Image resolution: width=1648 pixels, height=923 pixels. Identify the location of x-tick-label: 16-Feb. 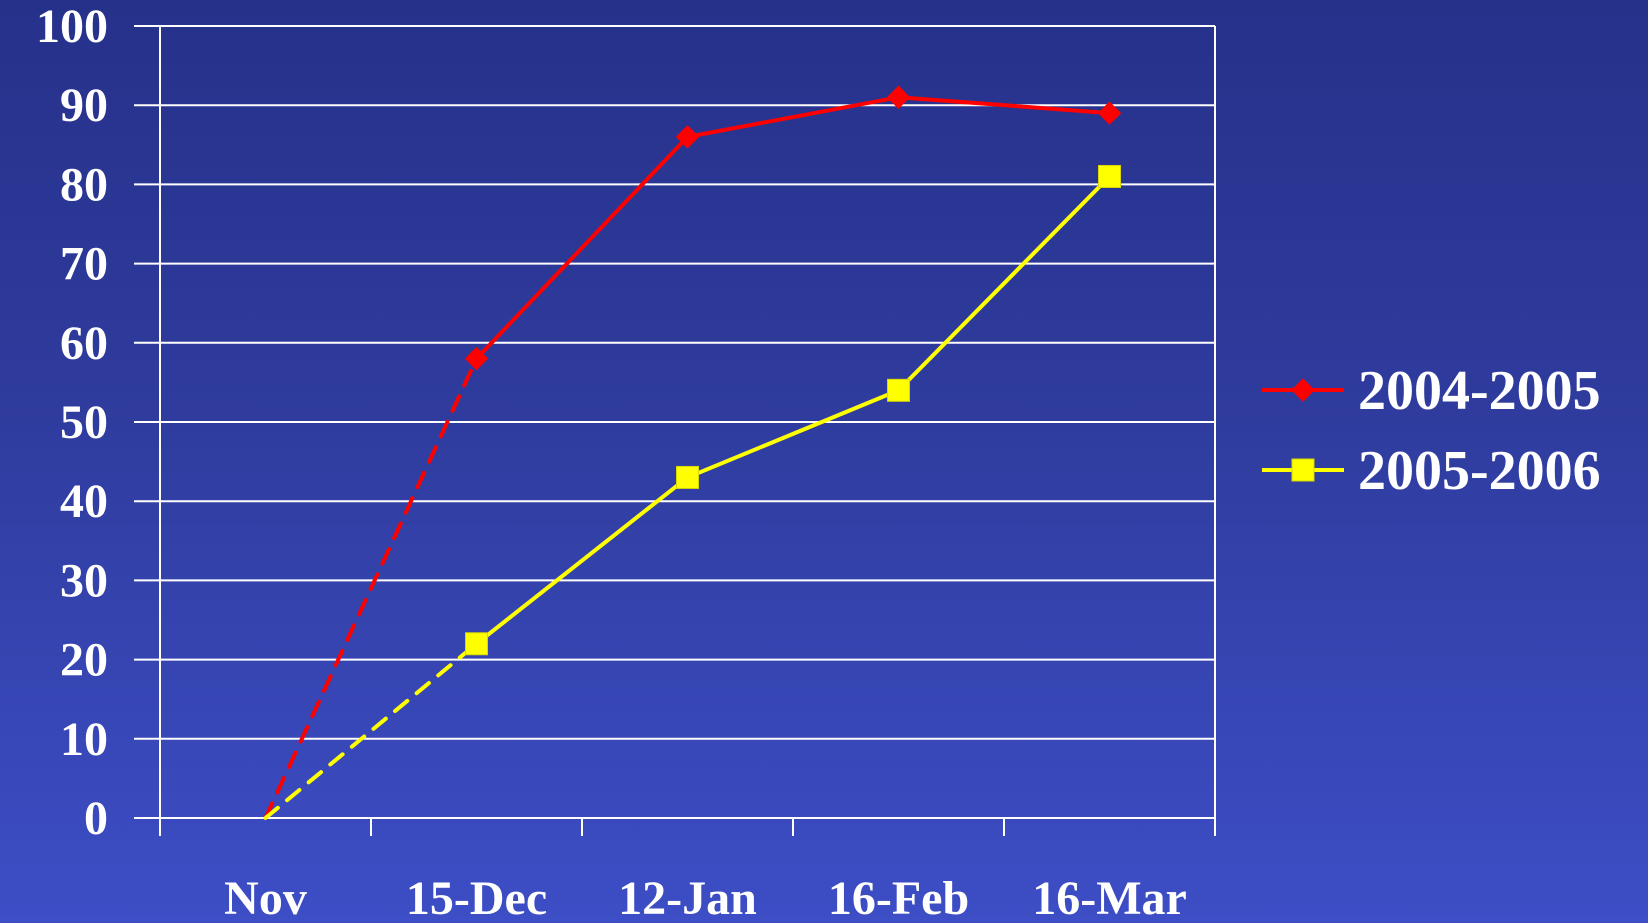
(898, 897).